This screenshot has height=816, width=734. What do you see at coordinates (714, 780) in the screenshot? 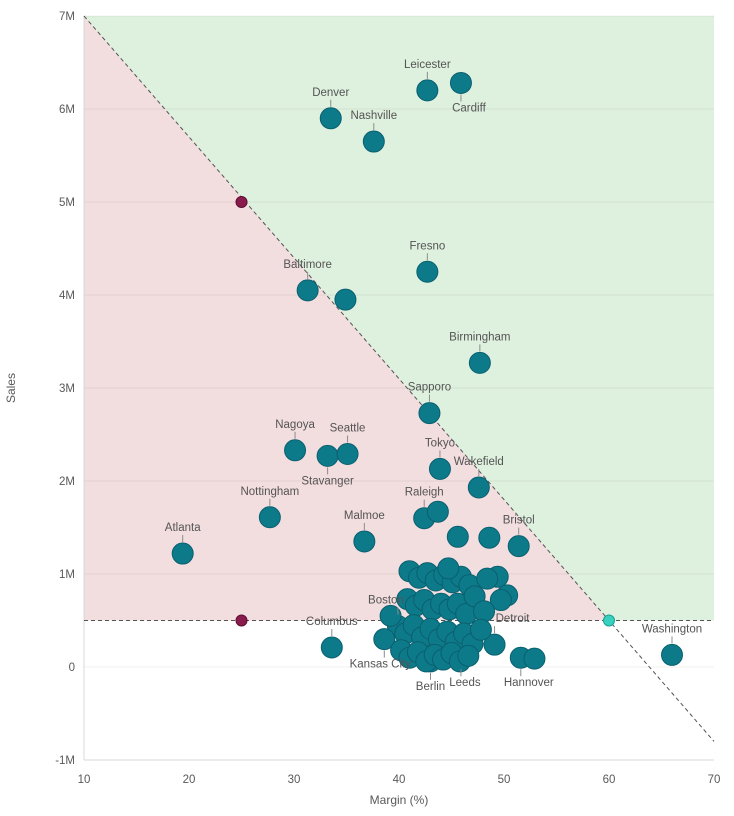
I see `x-tick-label: 70` at bounding box center [714, 780].